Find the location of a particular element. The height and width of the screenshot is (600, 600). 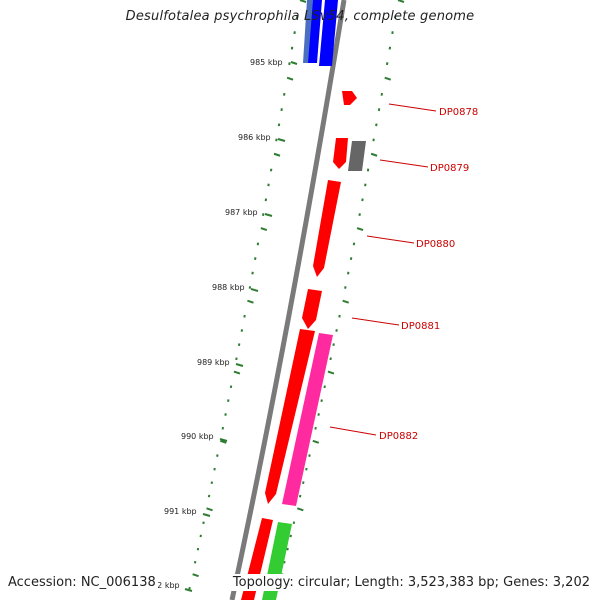

gene-feature-gray is located at coordinates (357, 156).